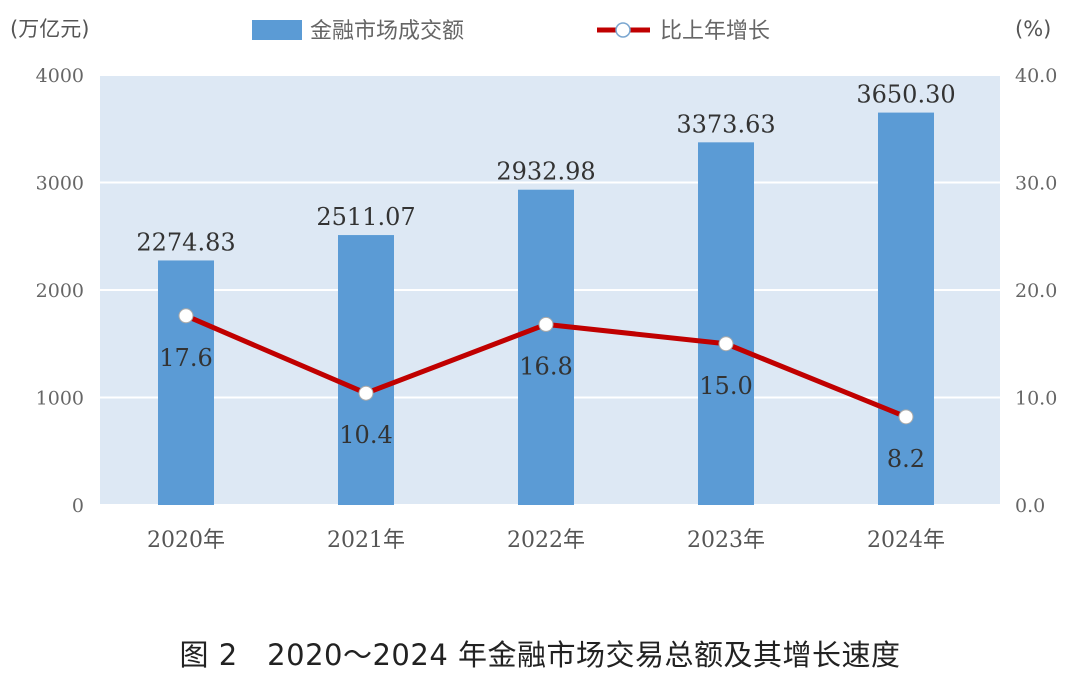  What do you see at coordinates (78, 506) in the screenshot?
I see `y-left-tick-label: 0` at bounding box center [78, 506].